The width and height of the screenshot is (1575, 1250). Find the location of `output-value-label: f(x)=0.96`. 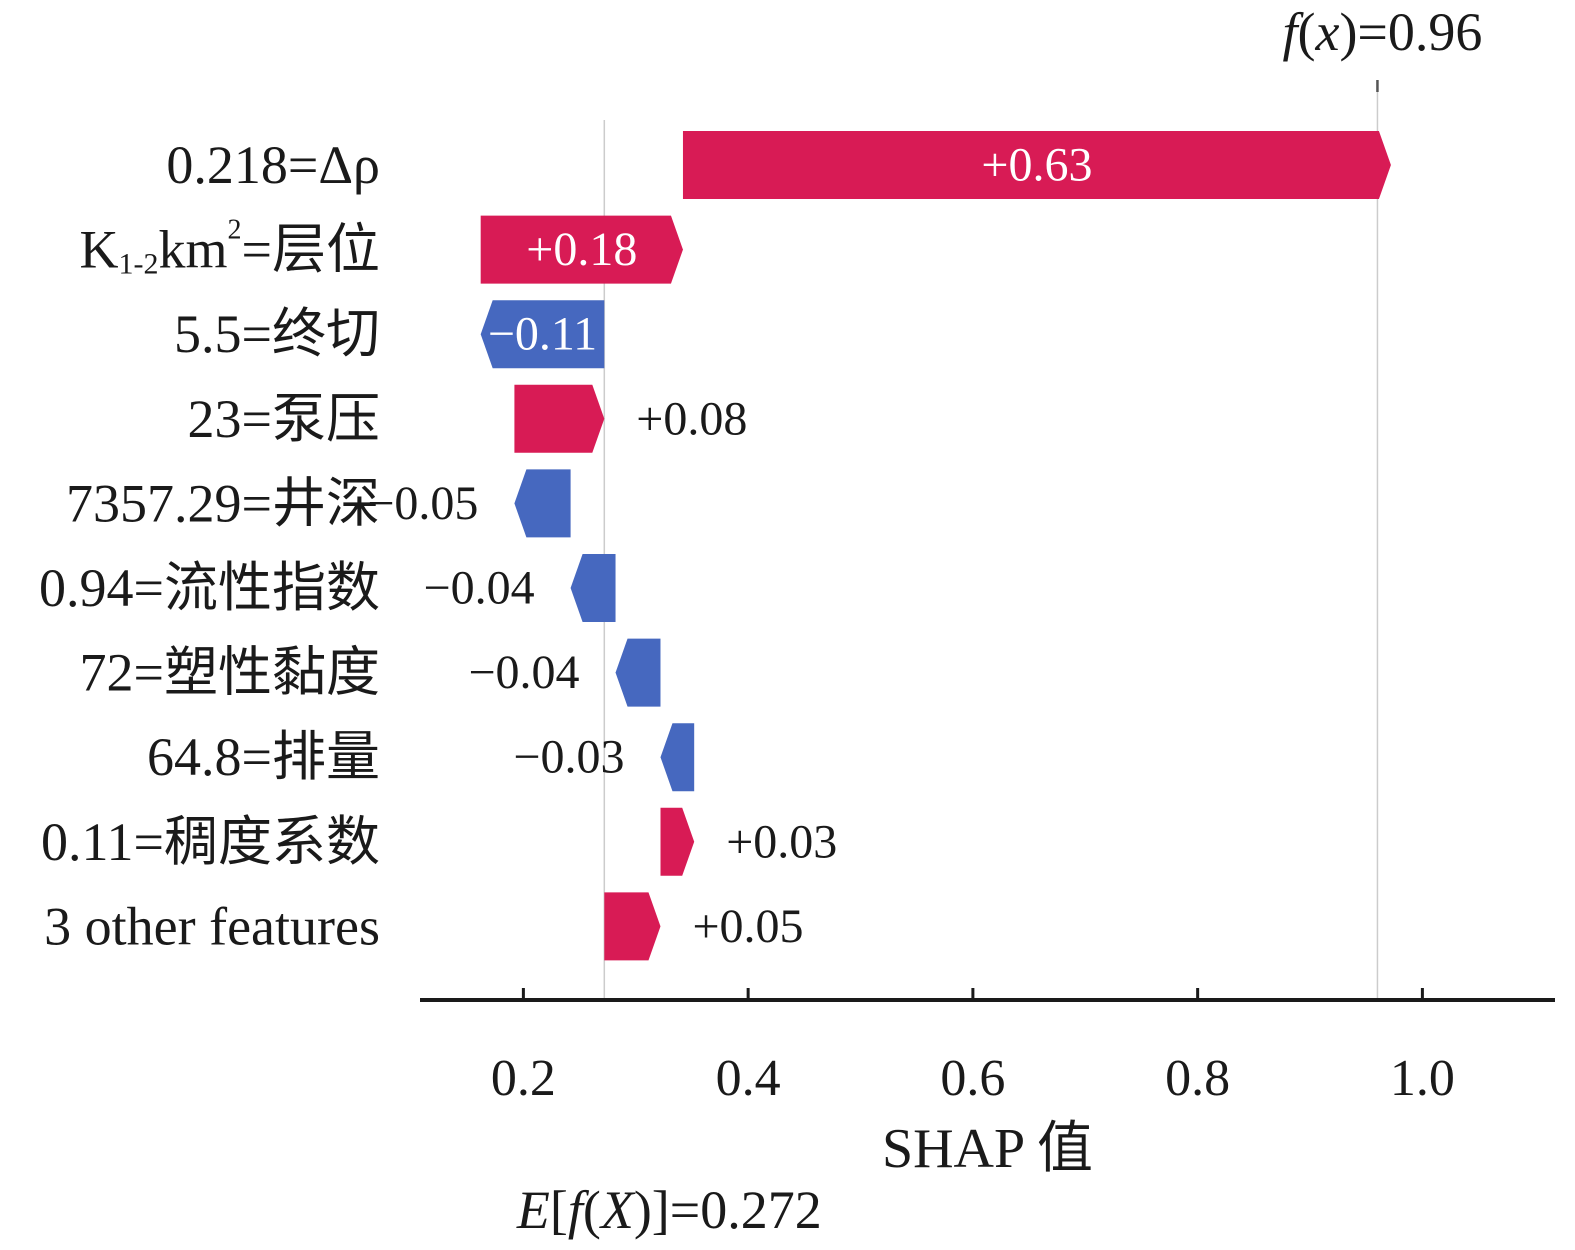

output-value-label: f(x)=0.96 is located at coordinates (1382, 32).